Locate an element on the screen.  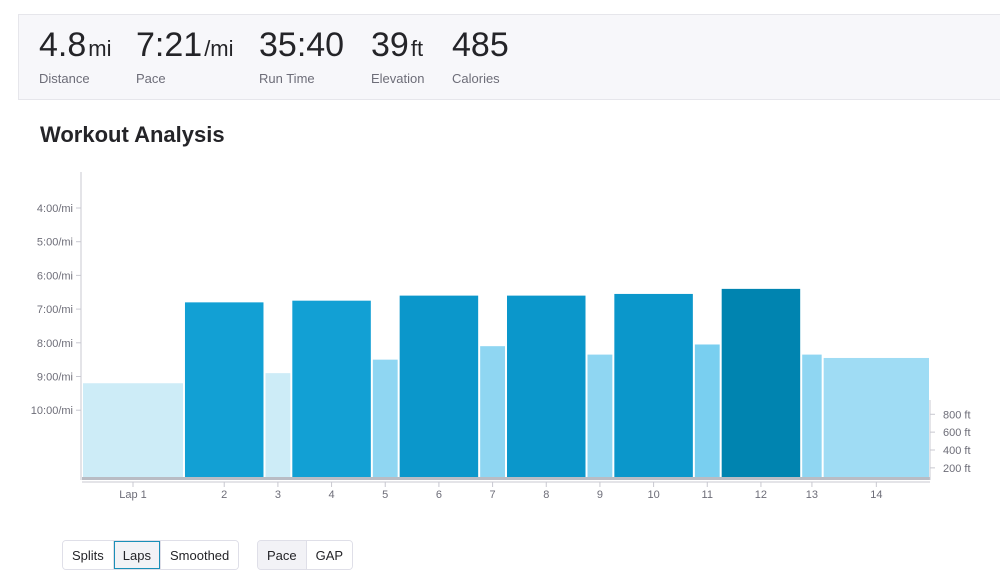
stat-distance: 4.8mi Distance is located at coordinates (75, 56).